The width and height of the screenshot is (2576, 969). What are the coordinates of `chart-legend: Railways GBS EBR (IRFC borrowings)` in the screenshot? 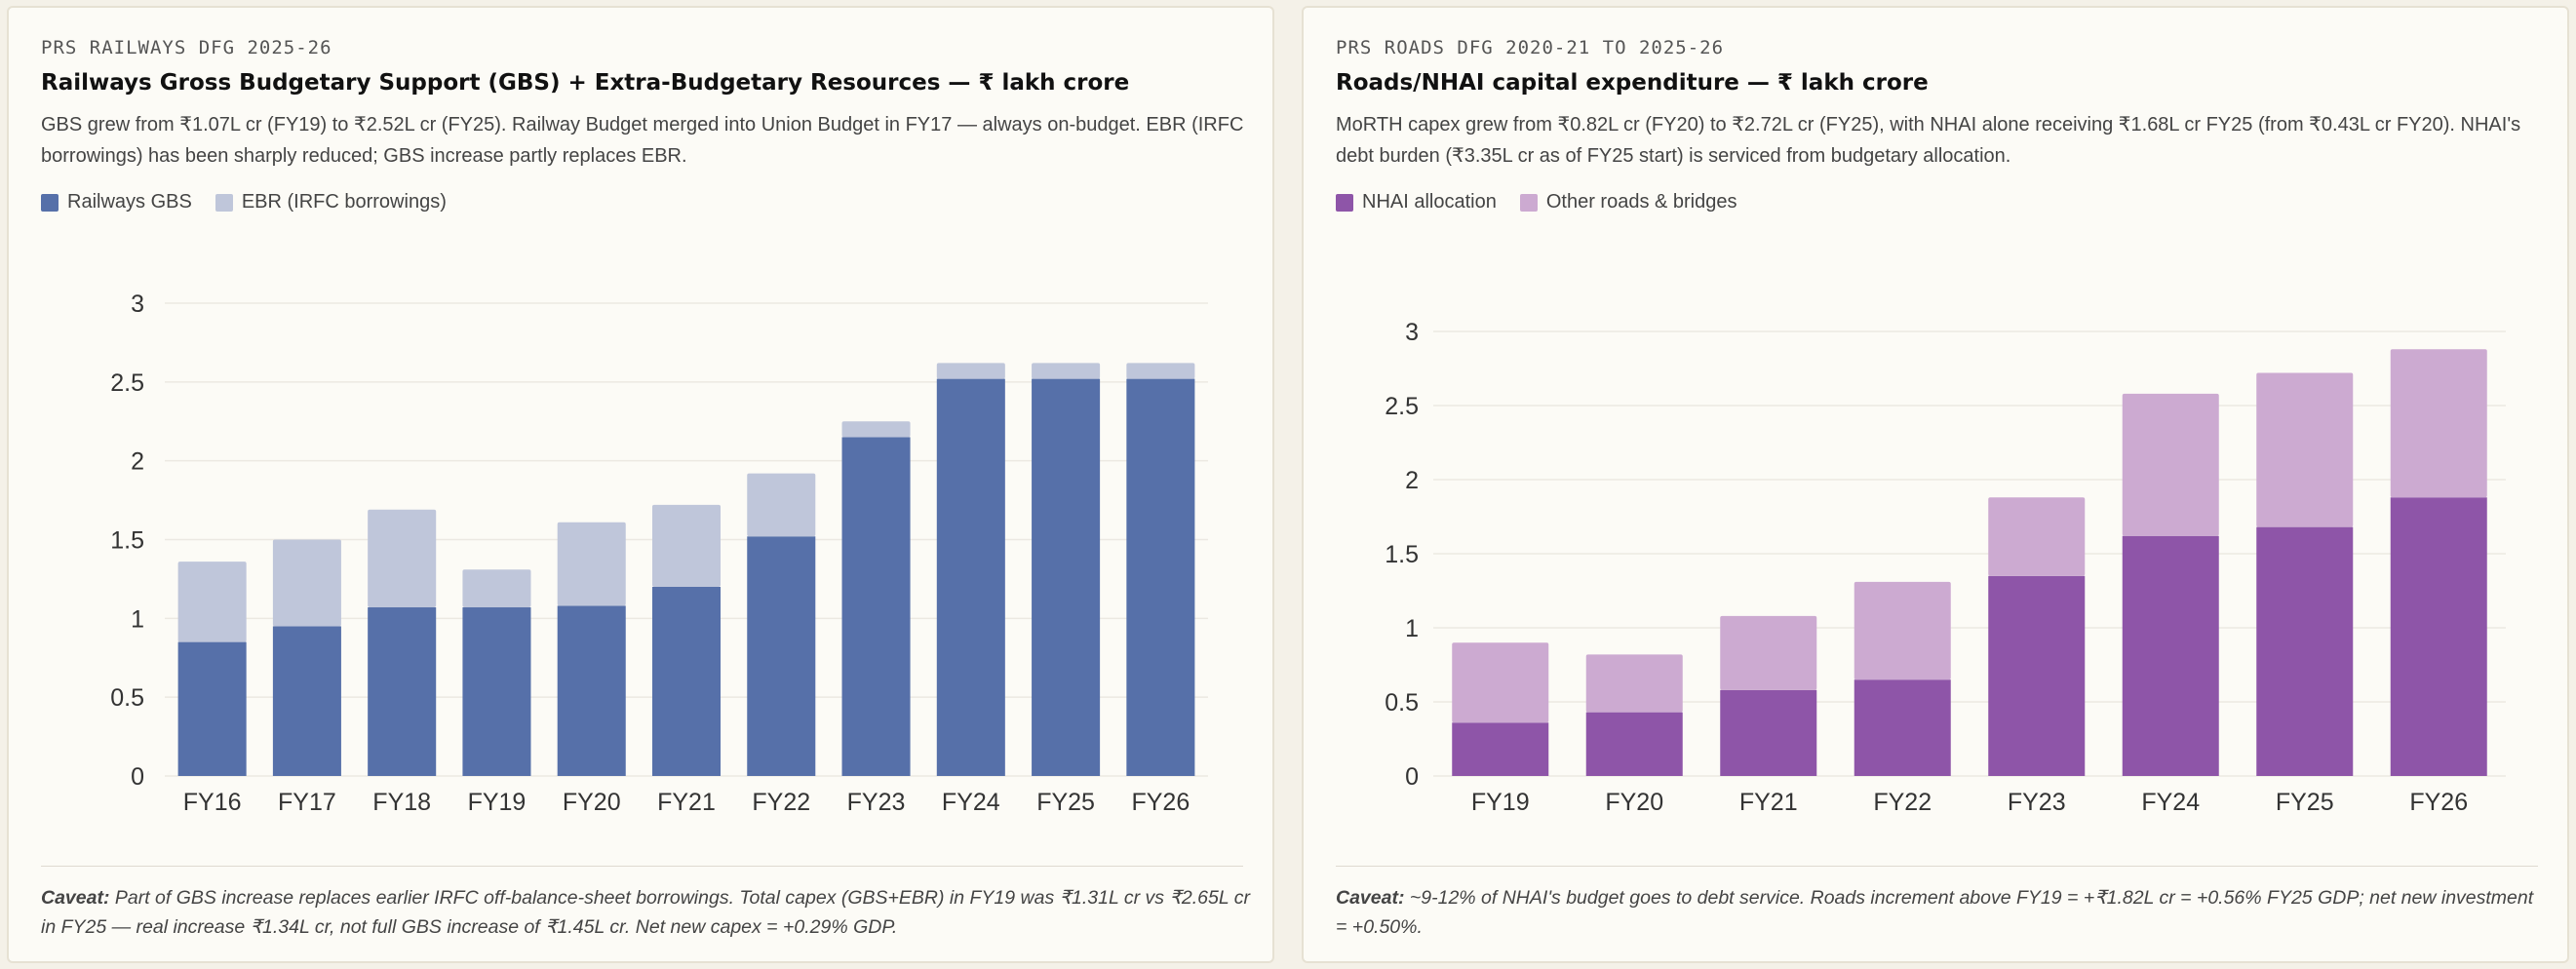 It's located at (255, 202).